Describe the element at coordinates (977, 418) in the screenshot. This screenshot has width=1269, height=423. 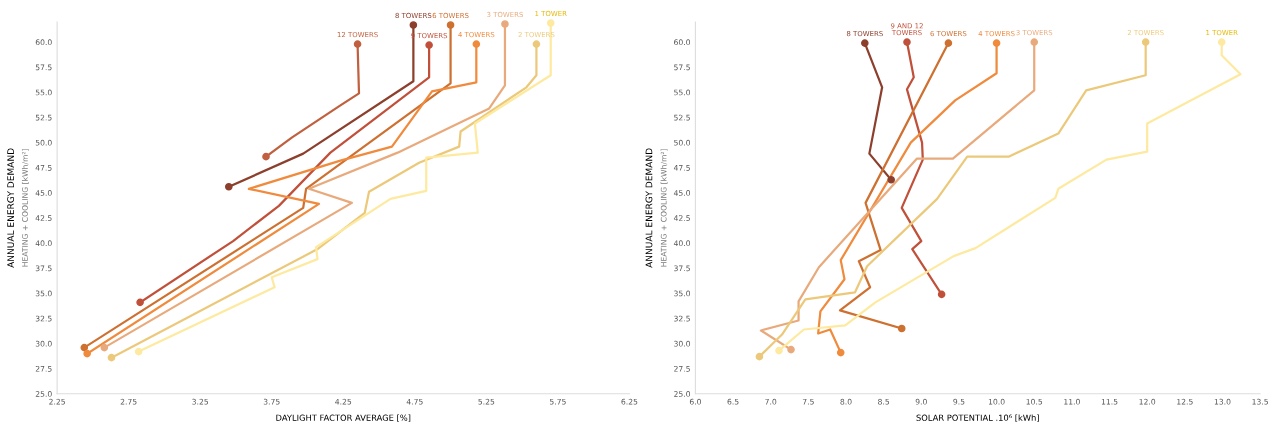
I see `x-axis-title: SOLAR POTENTIAL .10⁶ [kWh]` at that location.